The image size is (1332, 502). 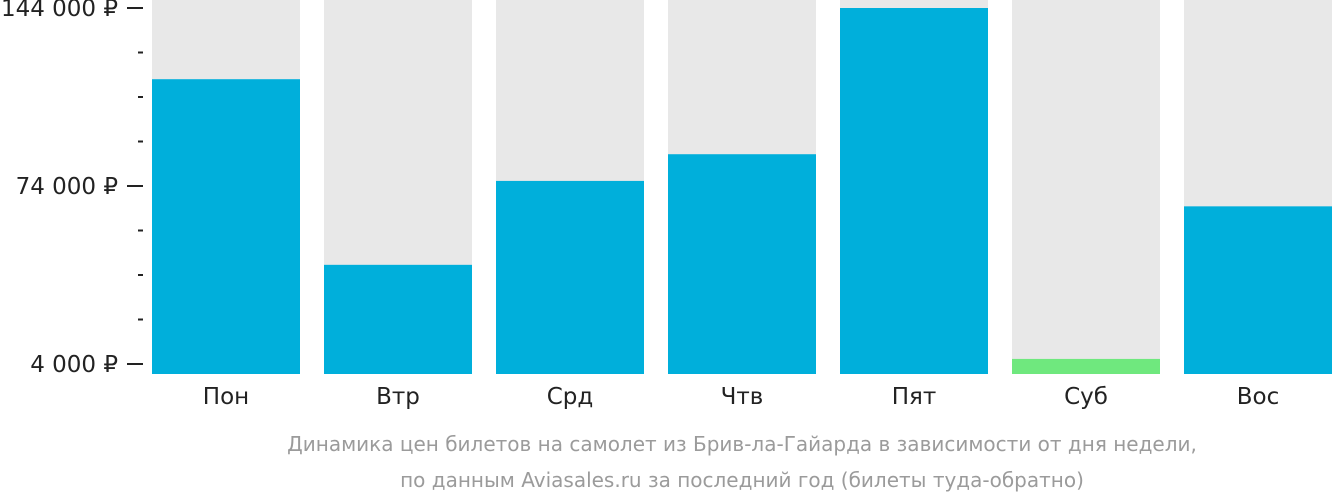 I want to click on y-tick-label: 144 000 ₽, so click(x=59, y=11).